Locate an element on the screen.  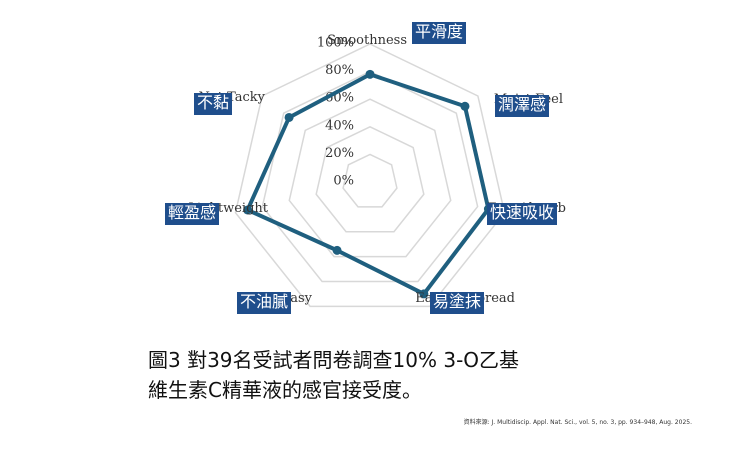
axis-label-zh: 不油膩 is located at coordinates (264, 303).